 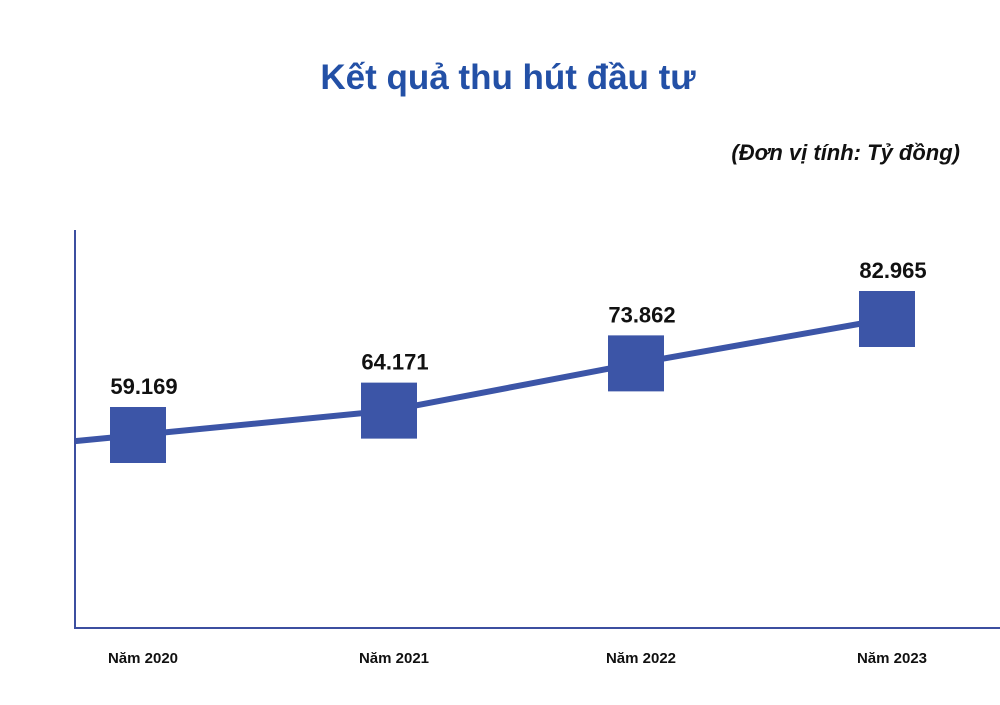 What do you see at coordinates (394, 658) in the screenshot?
I see `x-tick-label: Năm 2021` at bounding box center [394, 658].